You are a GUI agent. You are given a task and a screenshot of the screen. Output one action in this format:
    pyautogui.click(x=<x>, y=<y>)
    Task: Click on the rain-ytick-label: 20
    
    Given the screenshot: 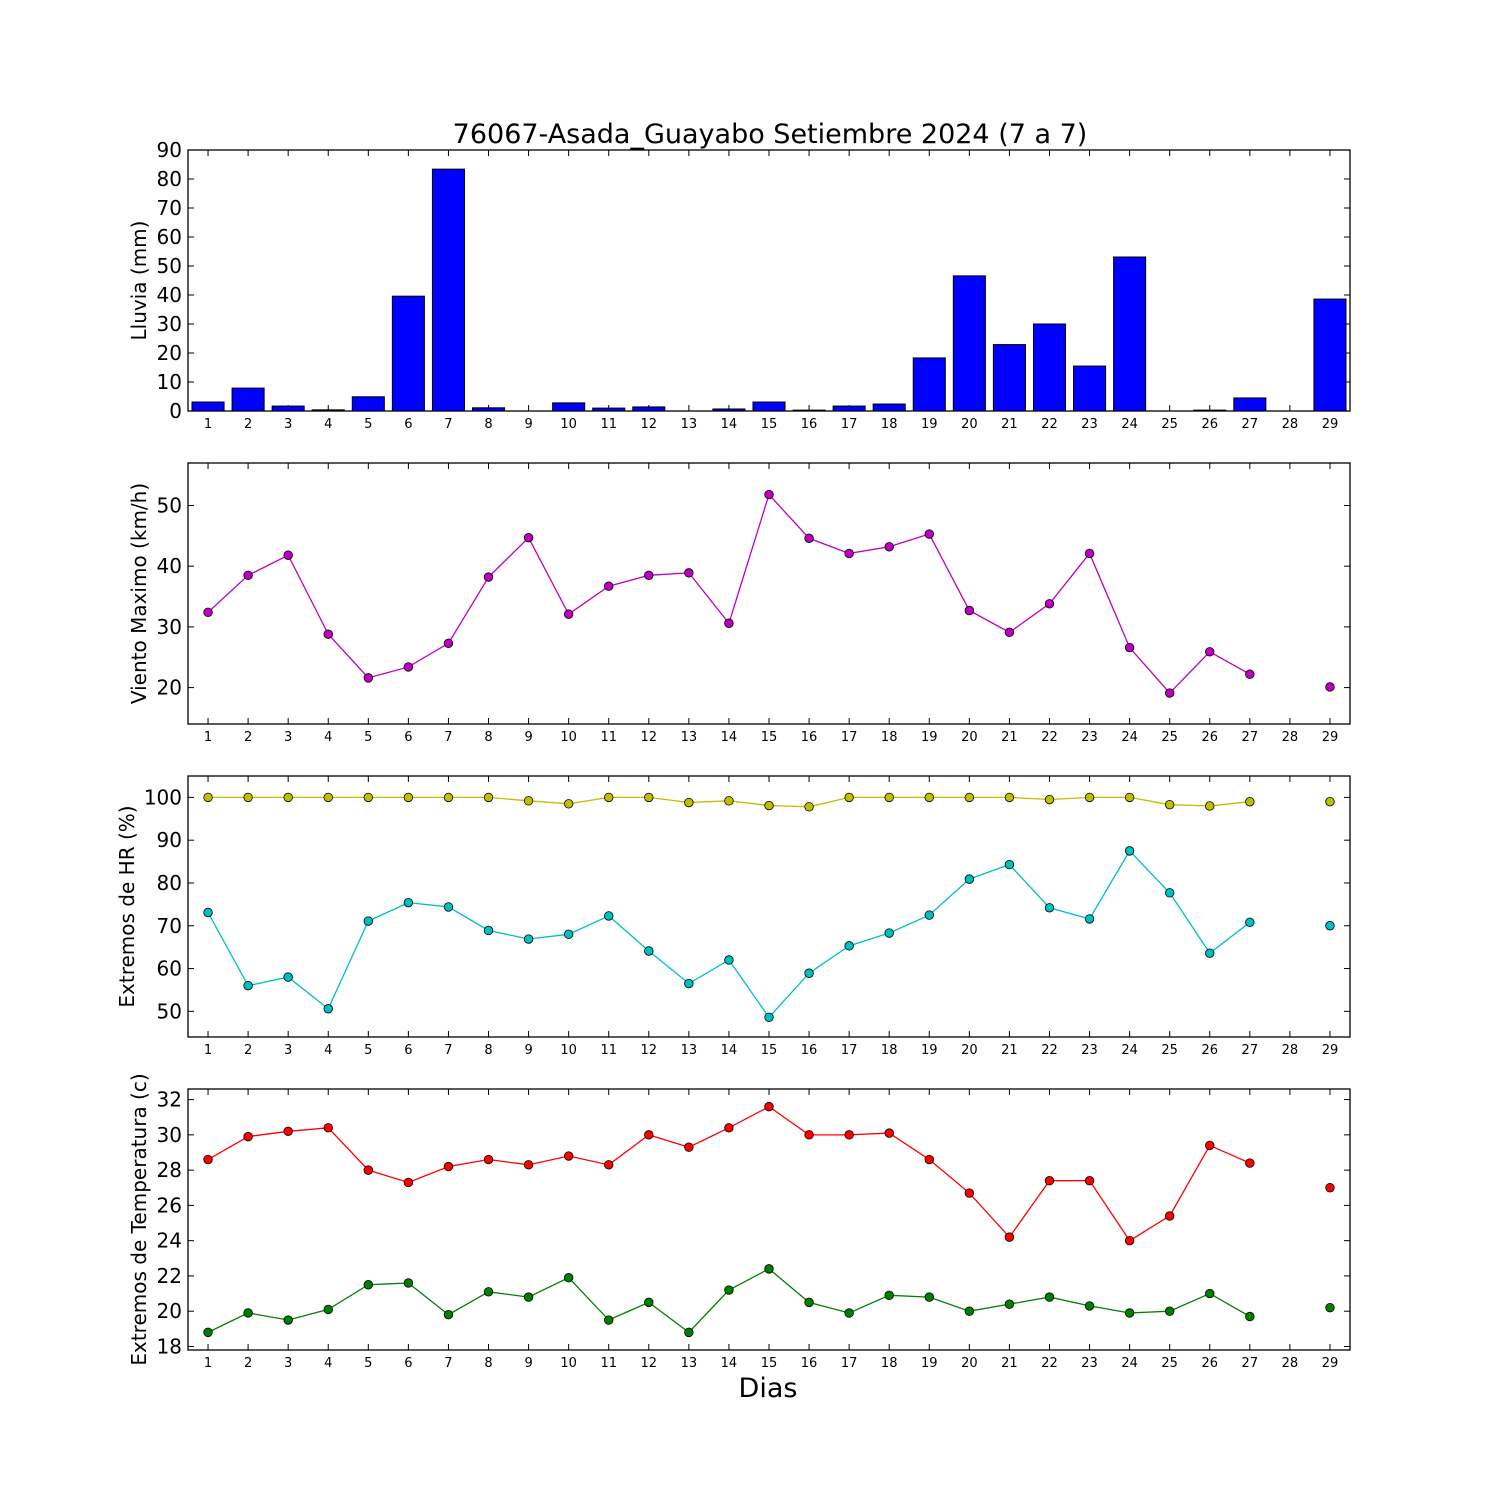 What is the action you would take?
    pyautogui.click(x=169, y=353)
    